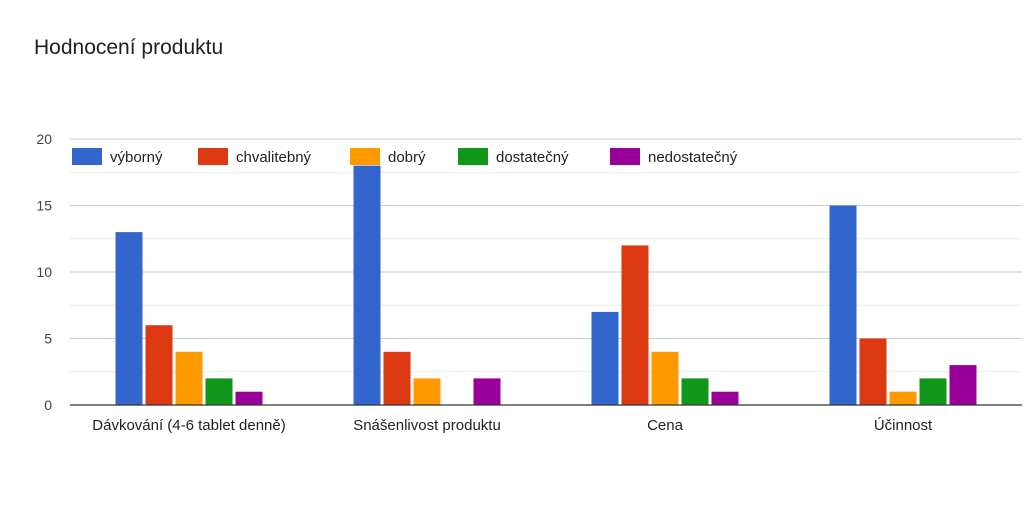  I want to click on x-category-label: Snášenlivost produktu, so click(427, 425).